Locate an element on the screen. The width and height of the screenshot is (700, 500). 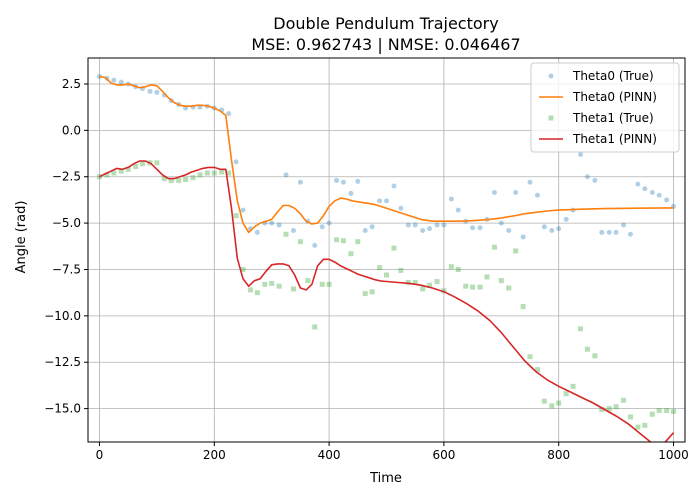
x-tick-label: 600 is located at coordinates (443, 455).